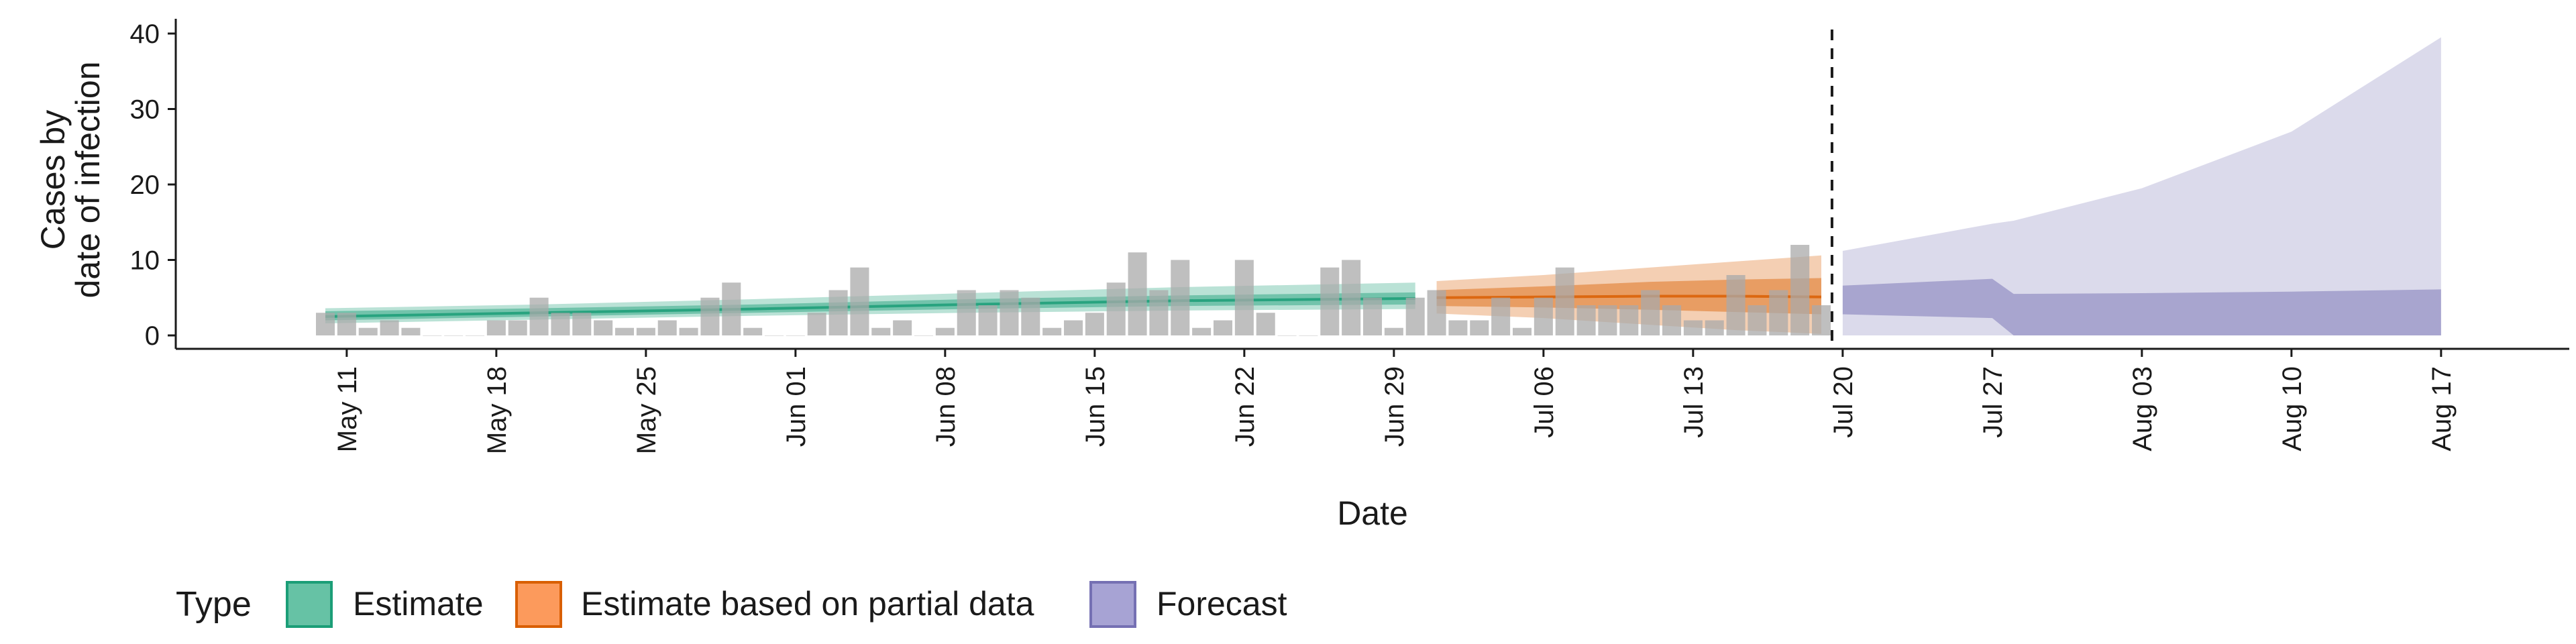 The width and height of the screenshot is (2576, 644). I want to click on y-tick-label: 0, so click(152, 336).